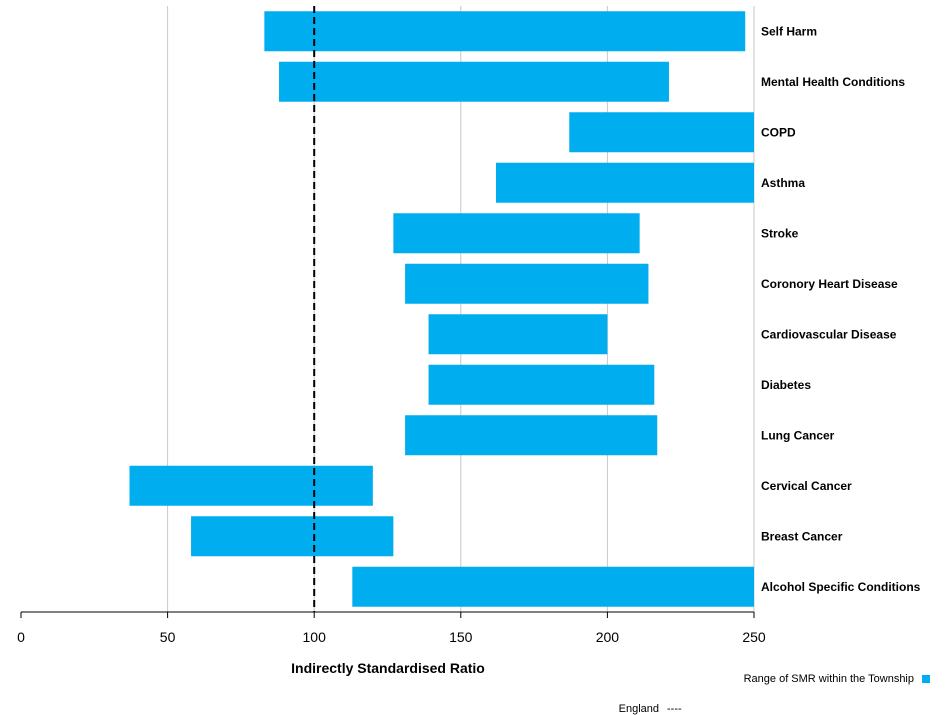 The width and height of the screenshot is (948, 715). I want to click on category-label: Breast Cancer, so click(802, 536).